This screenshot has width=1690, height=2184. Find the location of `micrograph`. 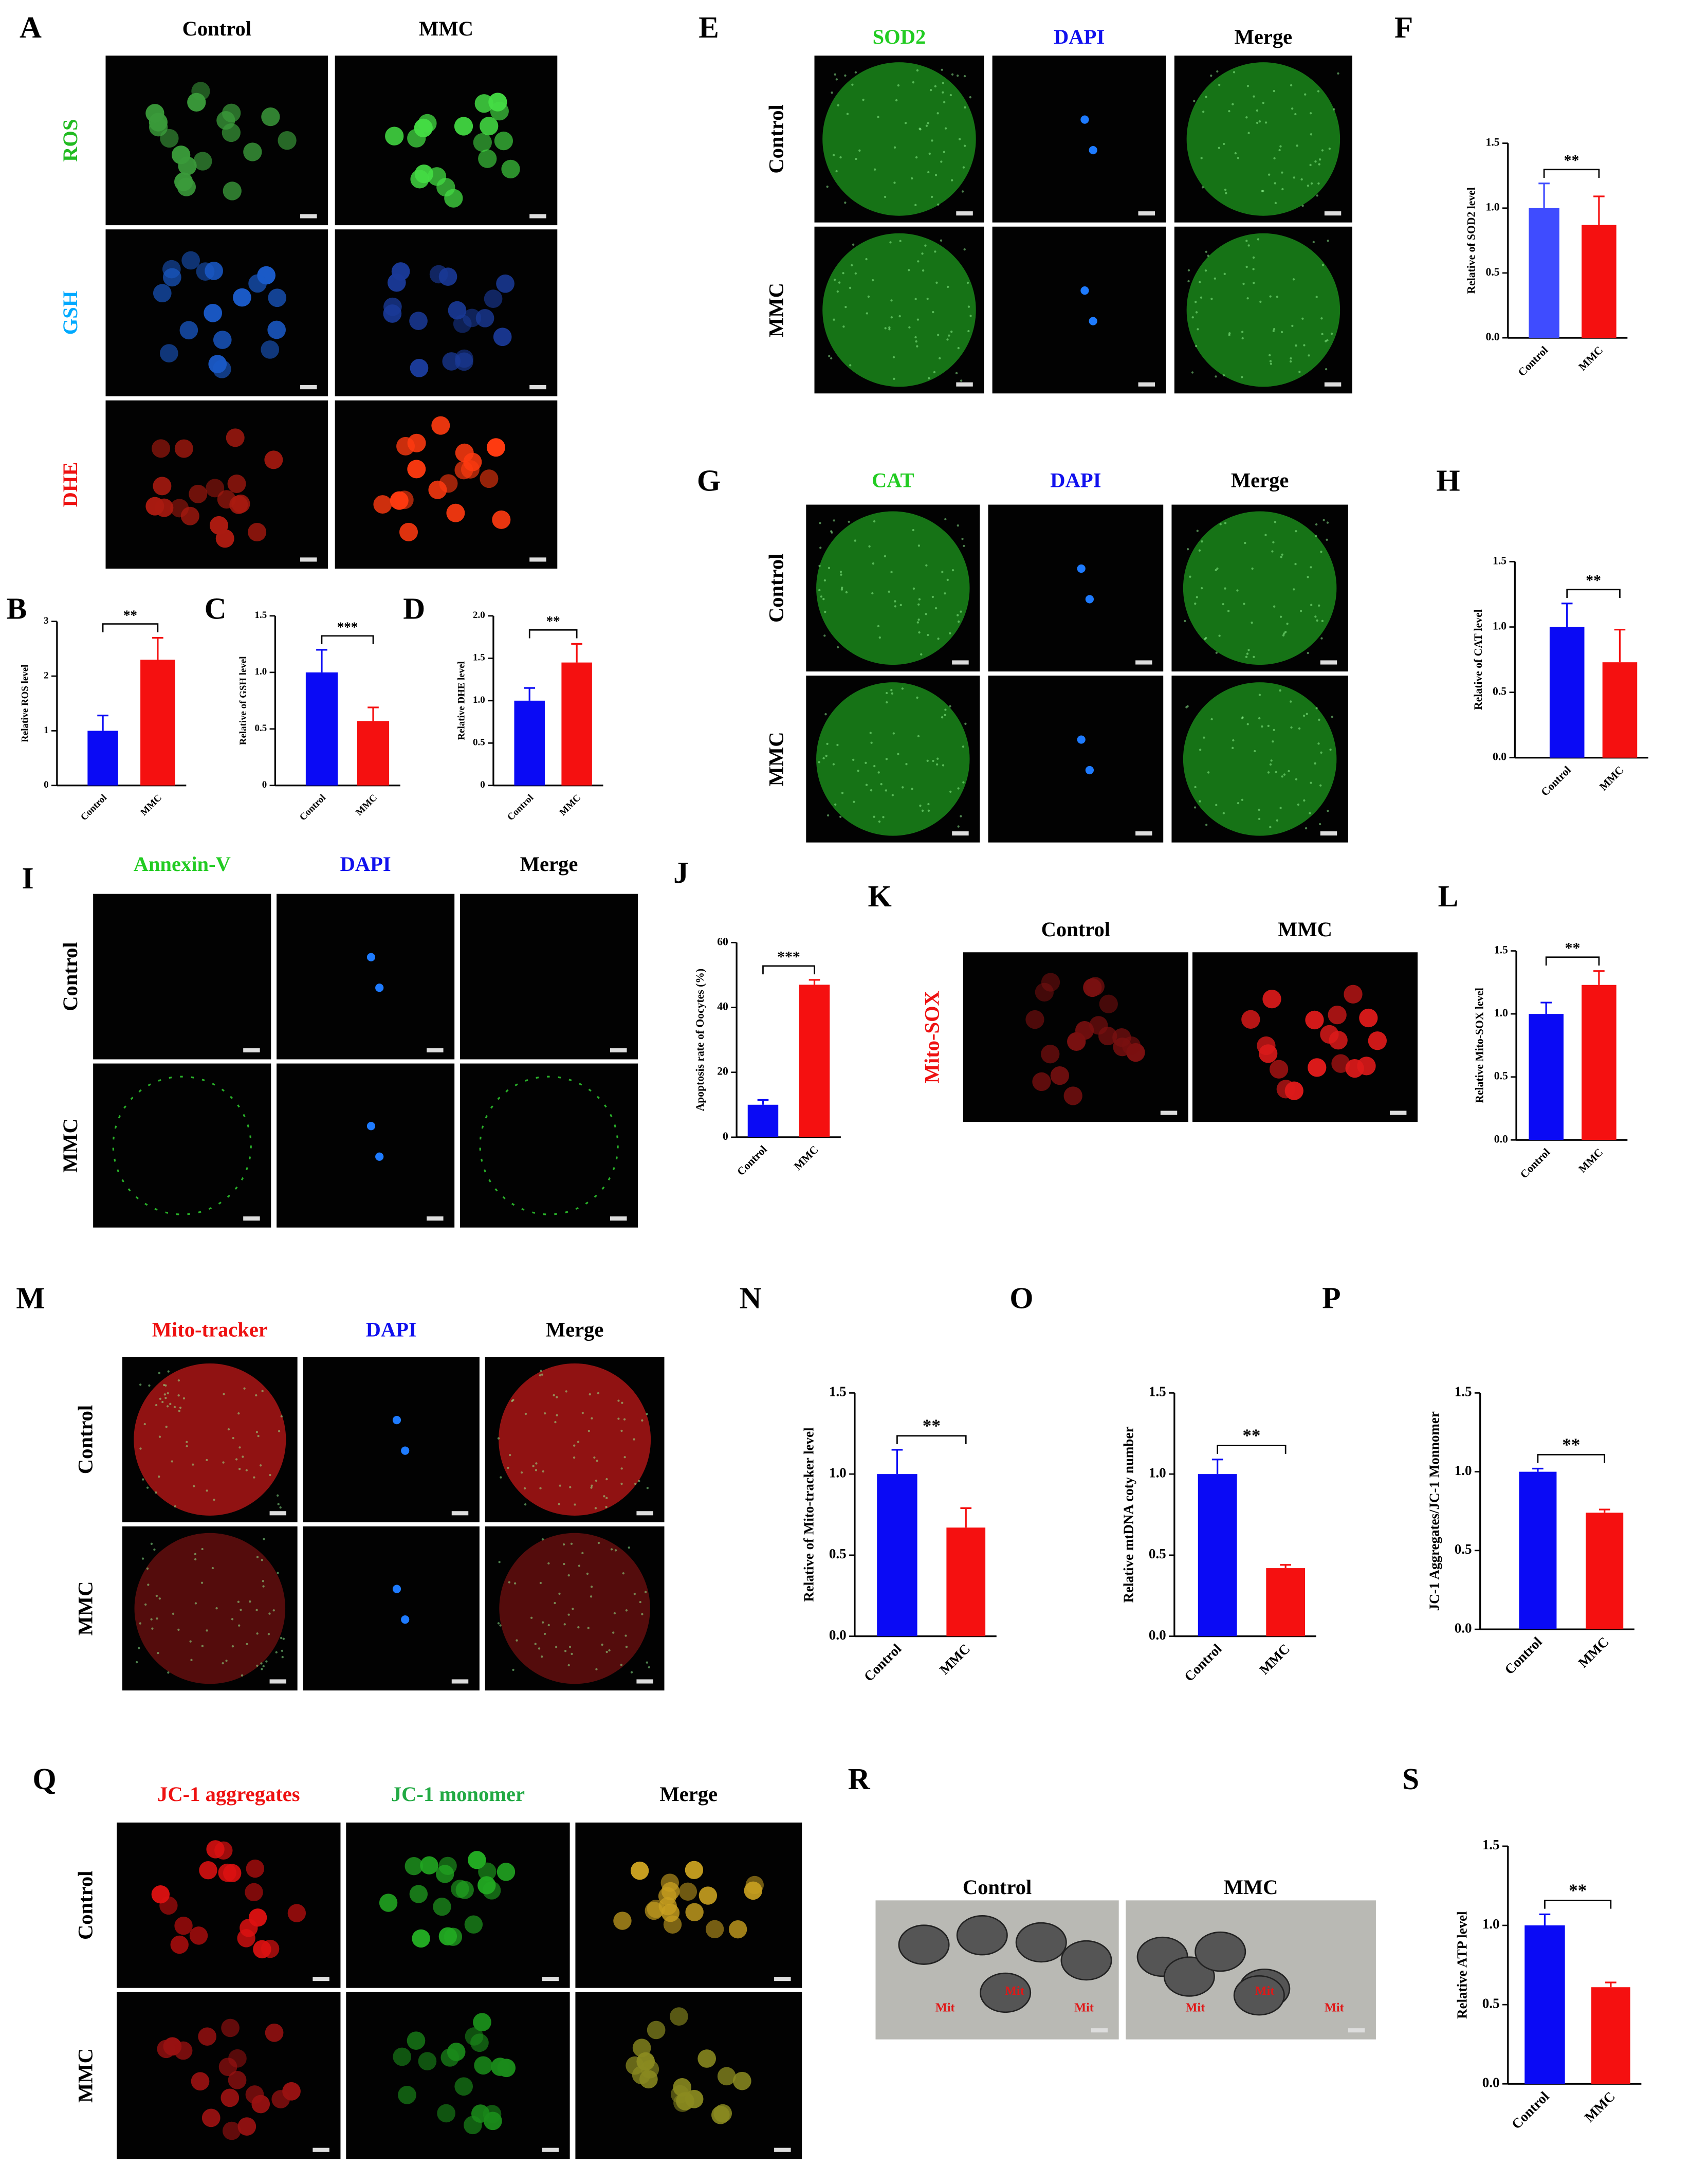

micrograph is located at coordinates (688, 2075).